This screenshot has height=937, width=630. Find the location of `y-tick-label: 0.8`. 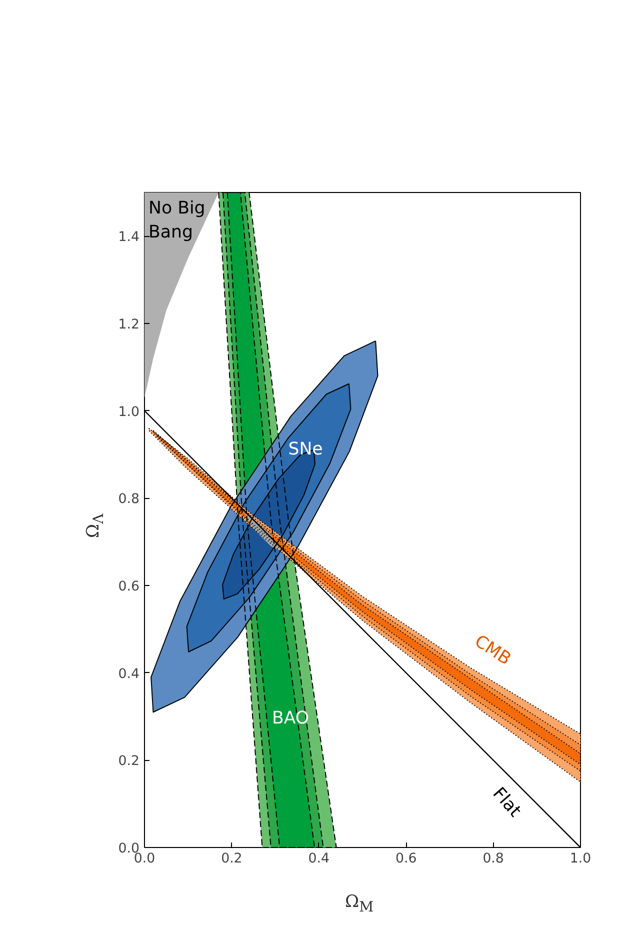

y-tick-label: 0.8 is located at coordinates (129, 500).